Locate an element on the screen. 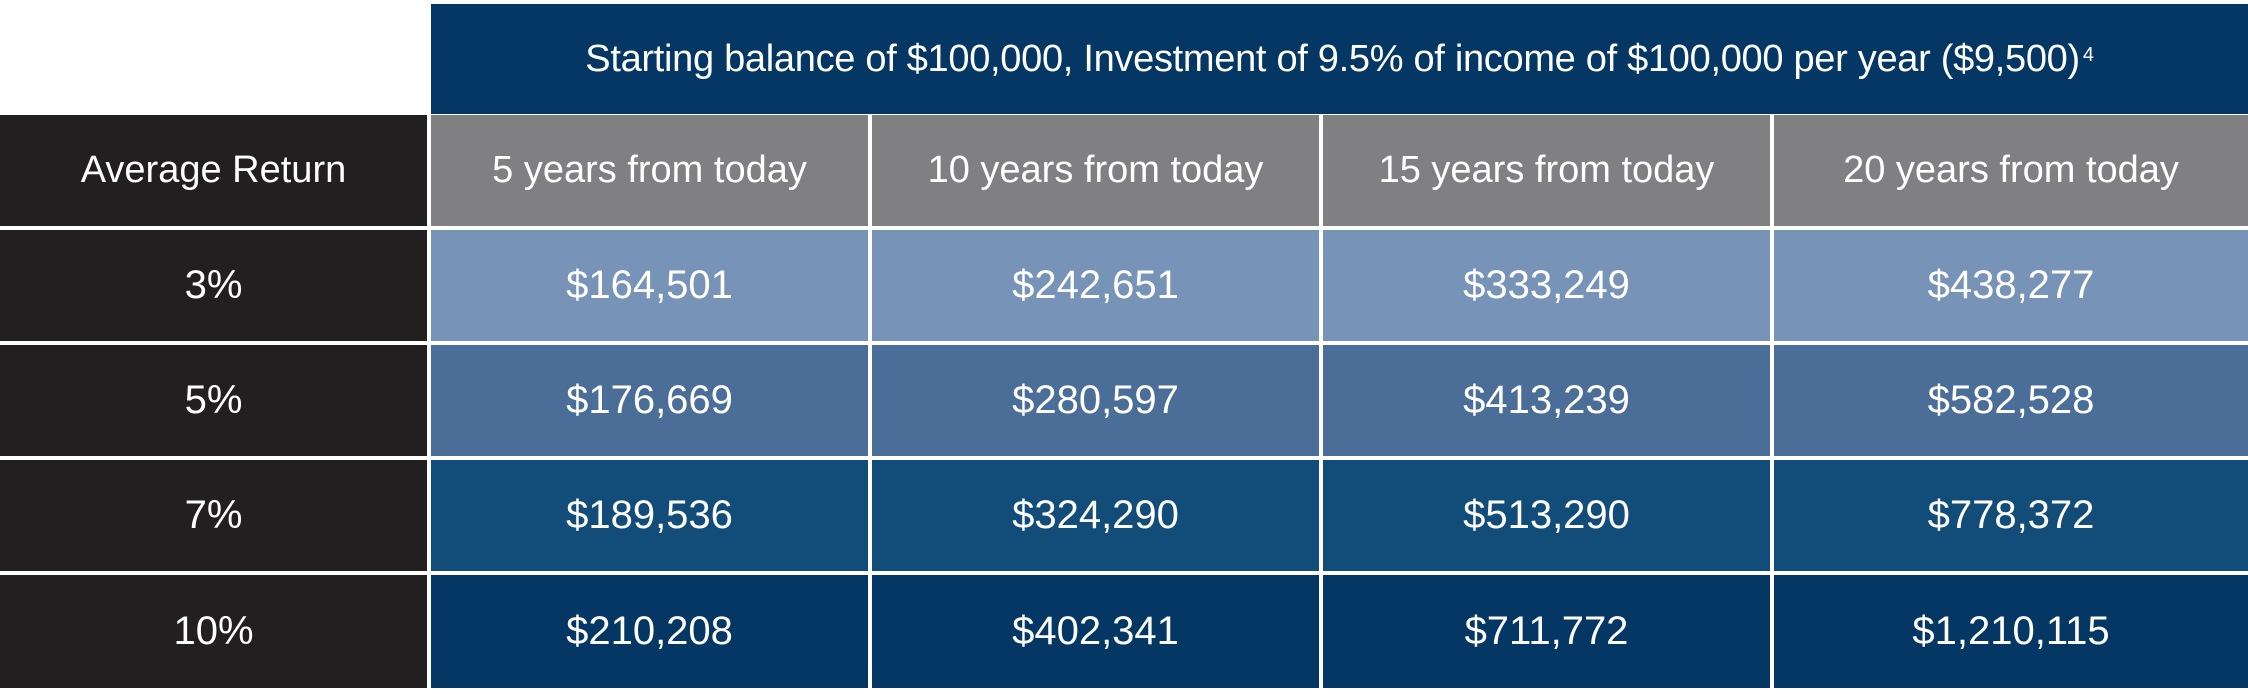 The width and height of the screenshot is (2248, 694). table-cell-value: $711,772 is located at coordinates (1548, 631).